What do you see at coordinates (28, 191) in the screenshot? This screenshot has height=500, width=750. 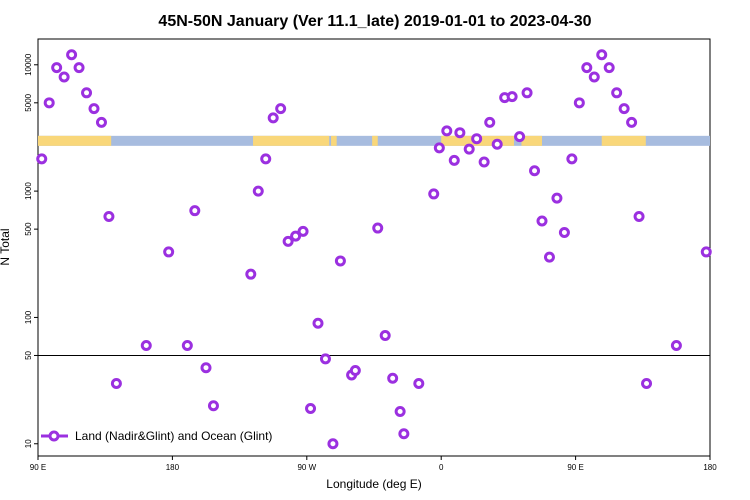 I see `y-tick-label-4: 1000` at bounding box center [28, 191].